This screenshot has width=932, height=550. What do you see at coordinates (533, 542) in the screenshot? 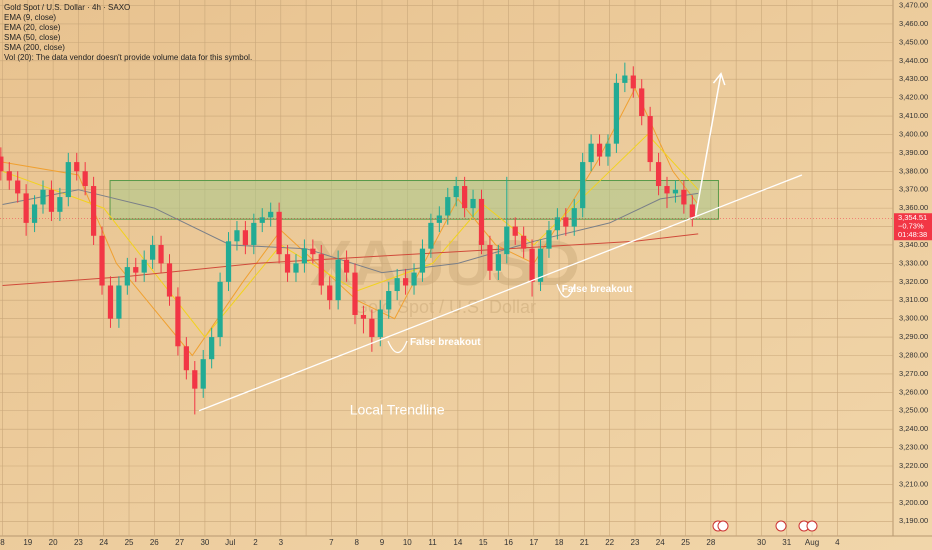
I see `x-tick-label: 17` at bounding box center [533, 542].